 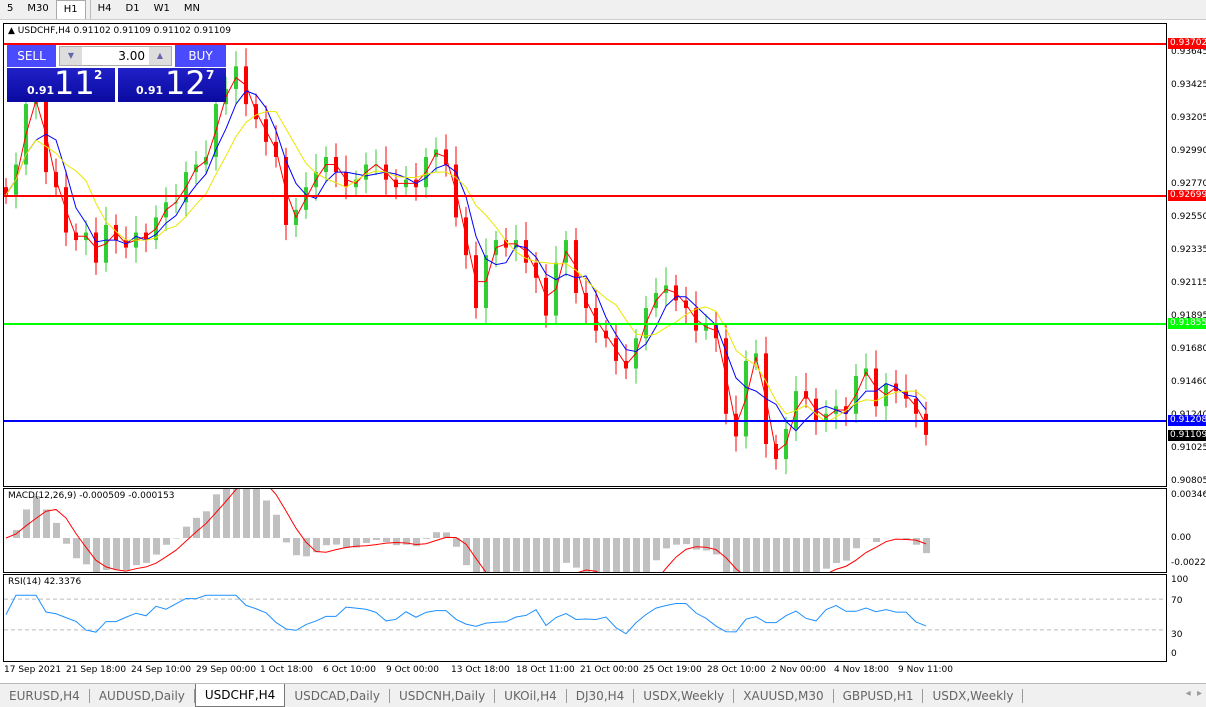 What do you see at coordinates (142, 695) in the screenshot?
I see `tab-audusd-daily: AUDUSD,Daily` at bounding box center [142, 695].